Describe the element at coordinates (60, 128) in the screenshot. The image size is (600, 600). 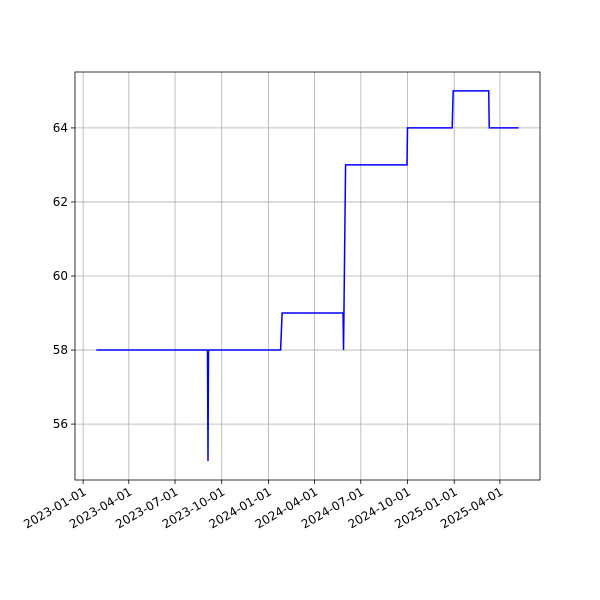
I see `y-tick-label: 64` at that location.